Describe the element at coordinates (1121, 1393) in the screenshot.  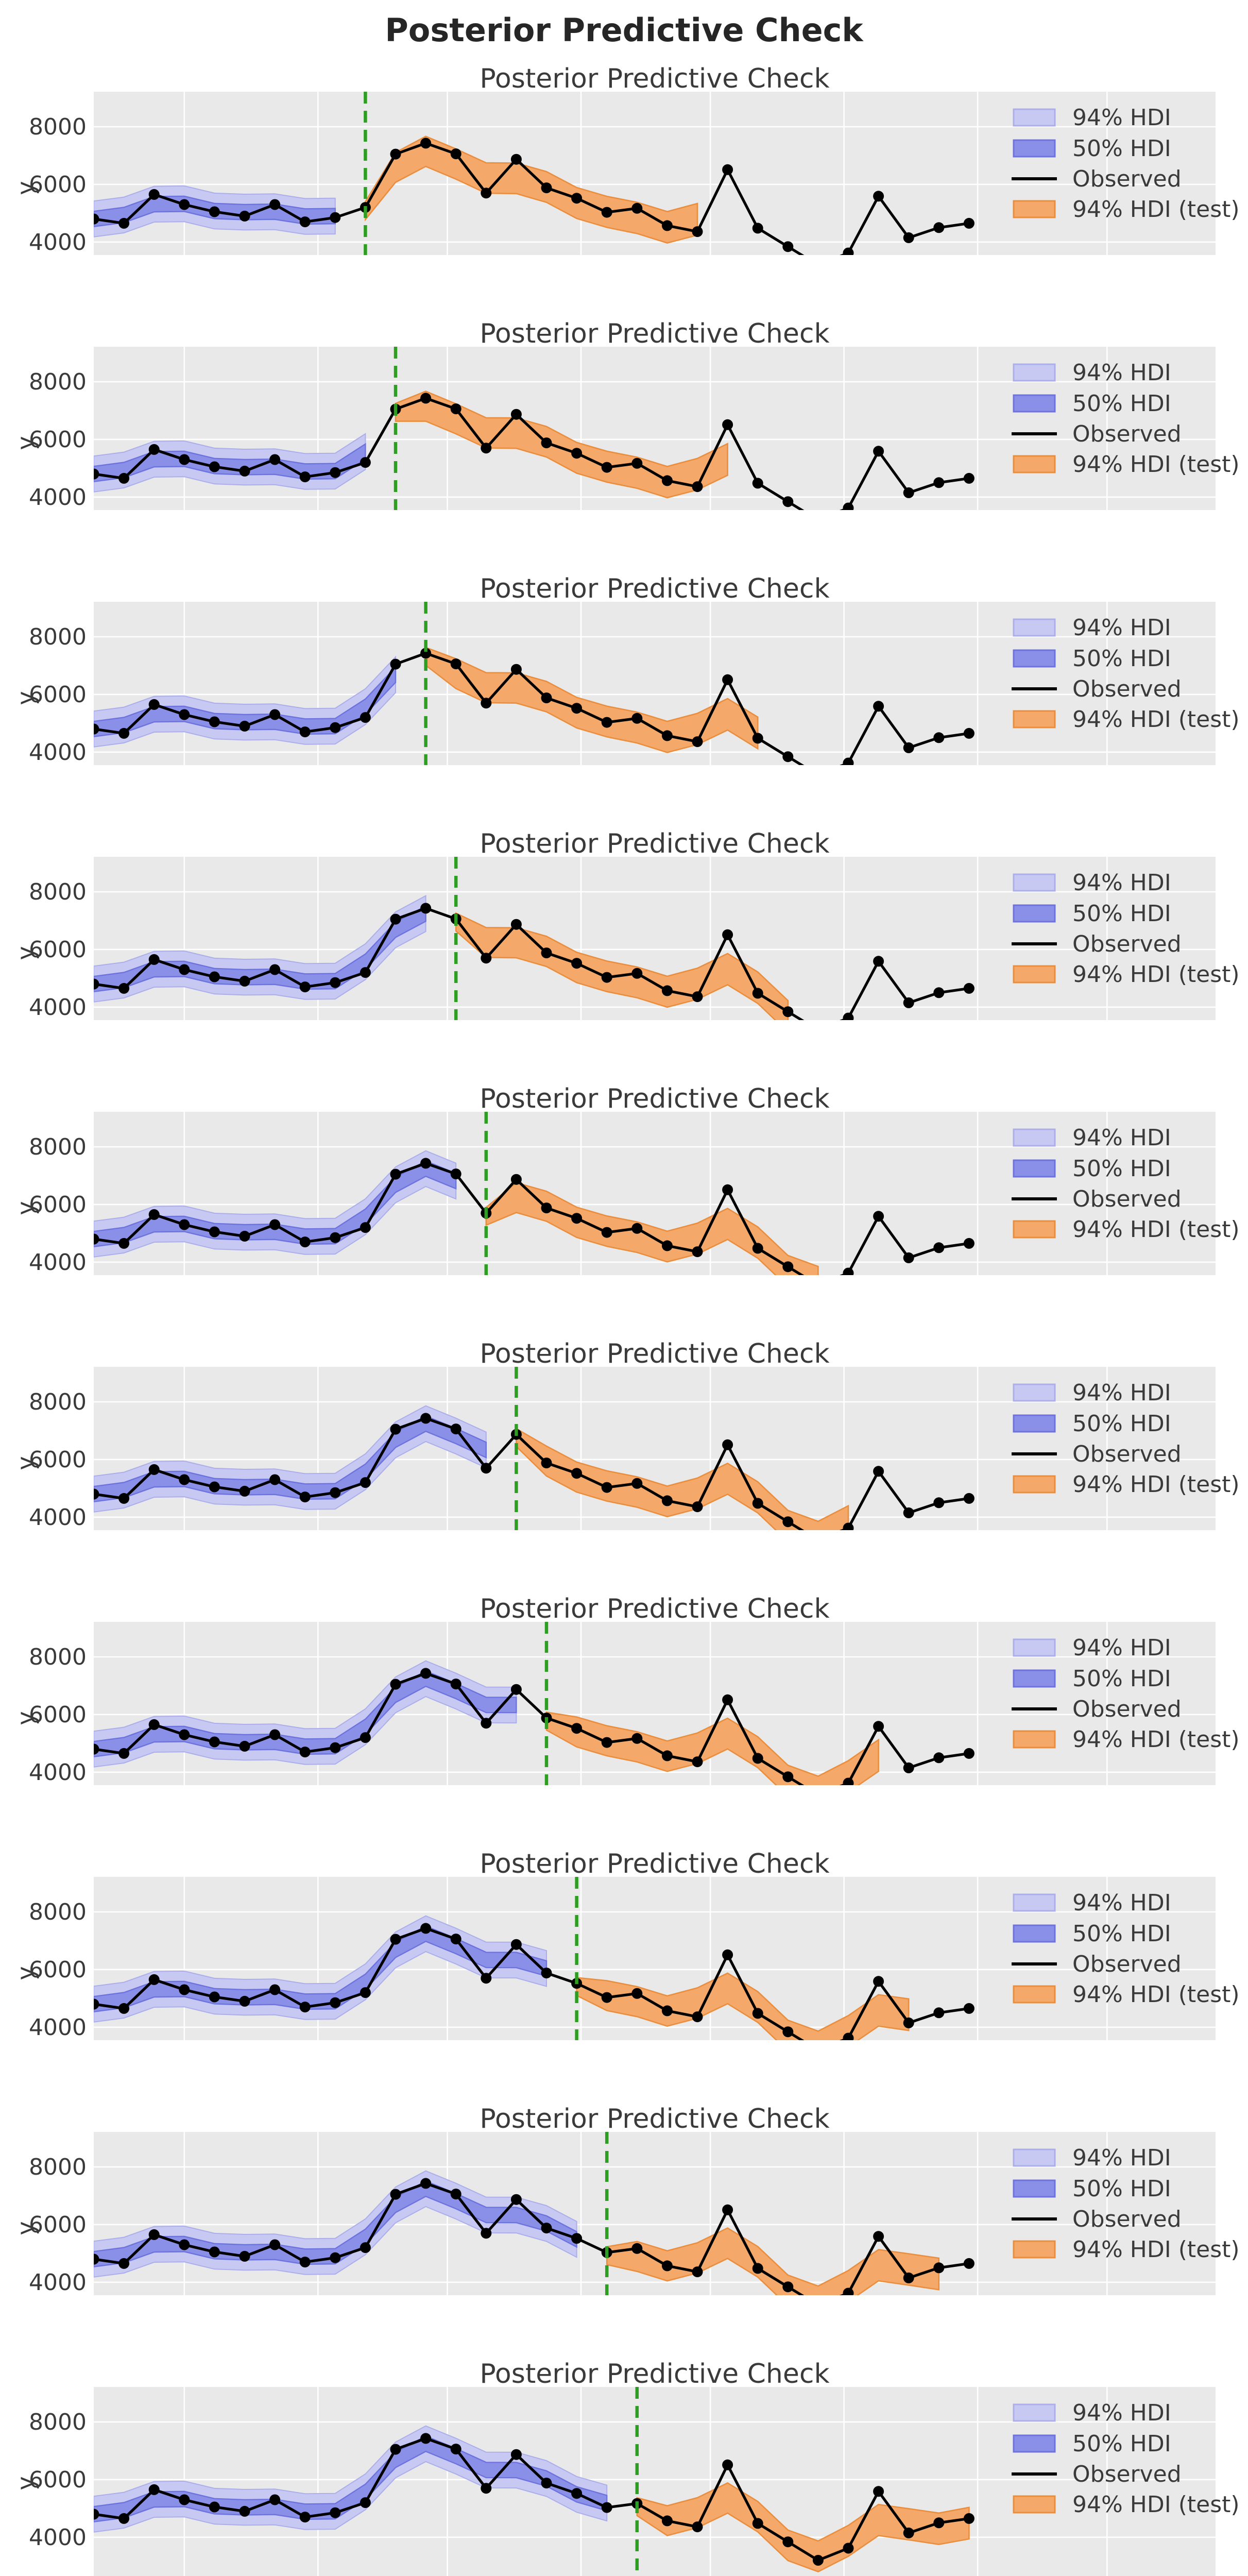
I see `legend-label: 94% HDI` at that location.